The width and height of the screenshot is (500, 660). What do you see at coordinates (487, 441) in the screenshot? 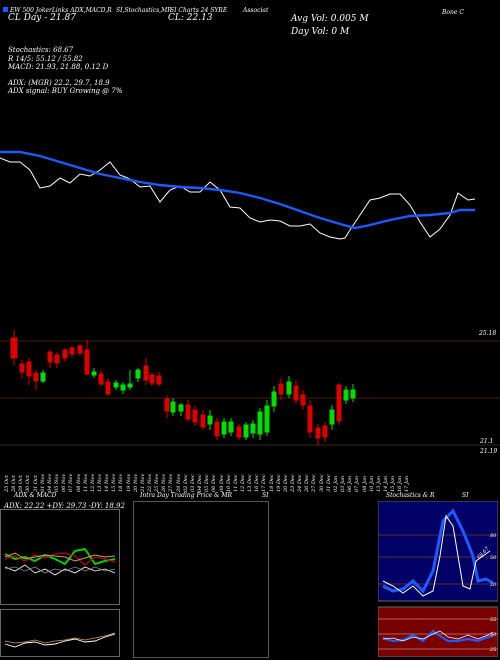
I see `price-label-lower-1: 21.1` at bounding box center [487, 441].